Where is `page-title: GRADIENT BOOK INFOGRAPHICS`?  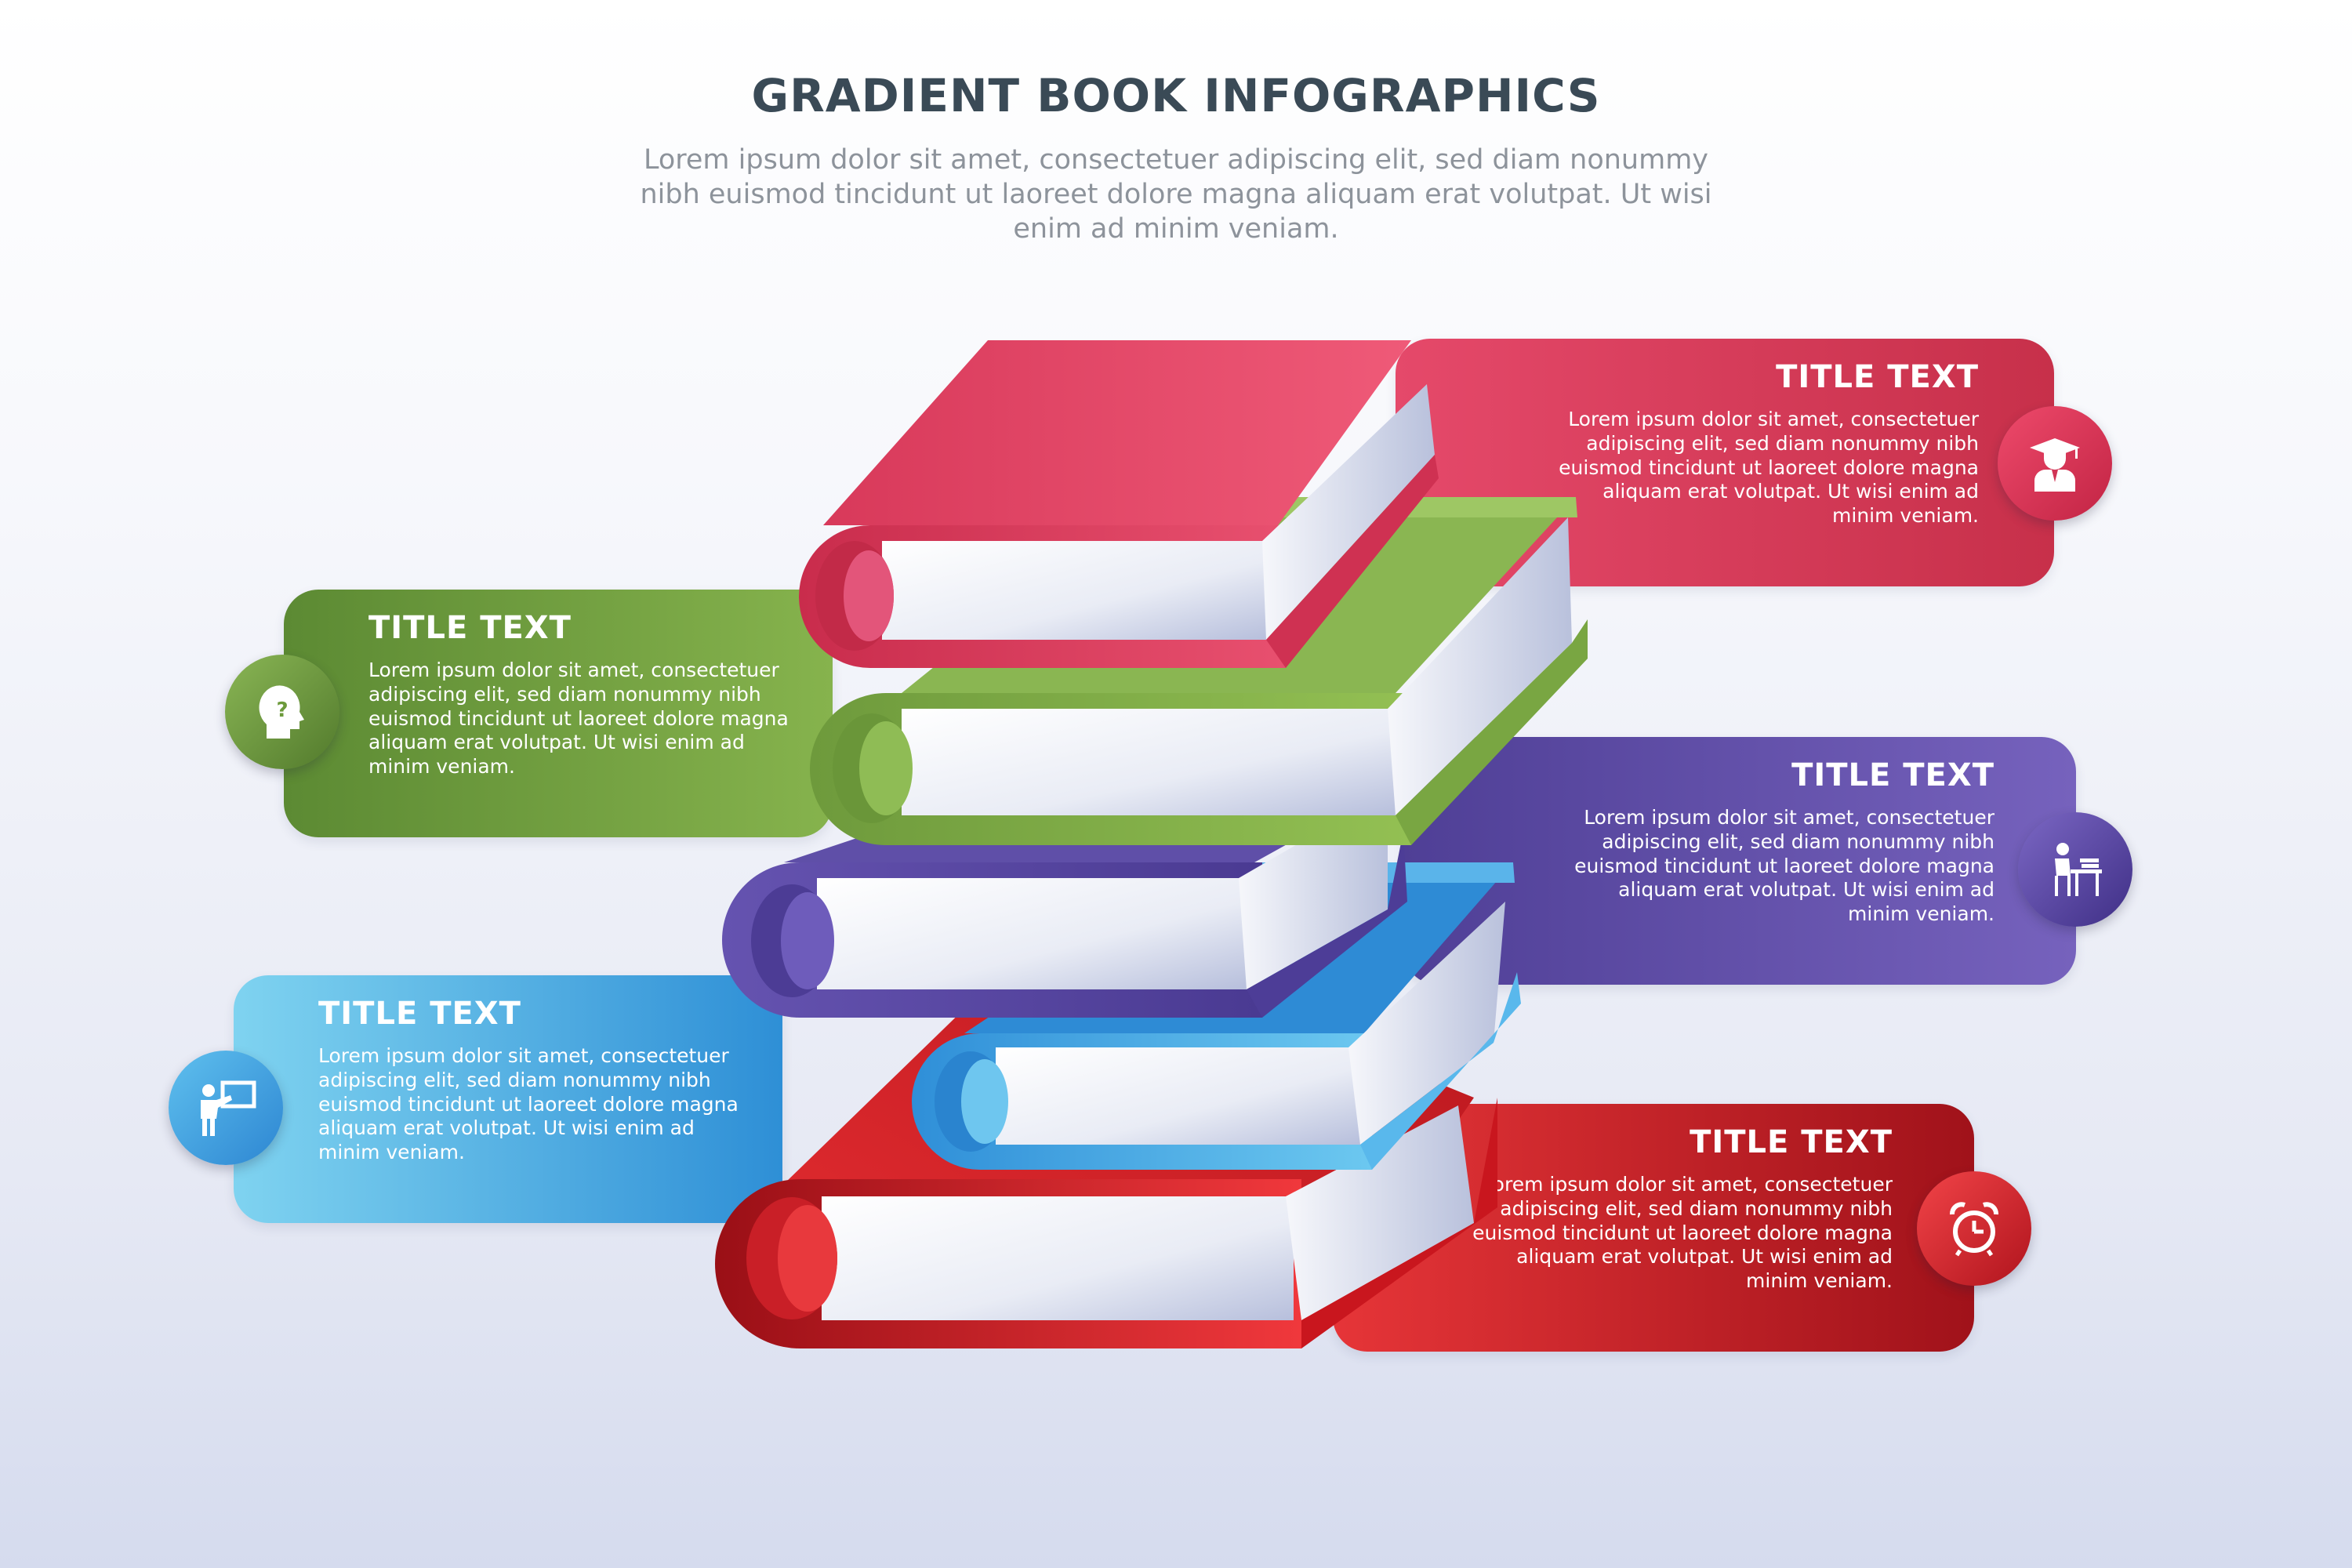 page-title: GRADIENT BOOK INFOGRAPHICS is located at coordinates (1176, 95).